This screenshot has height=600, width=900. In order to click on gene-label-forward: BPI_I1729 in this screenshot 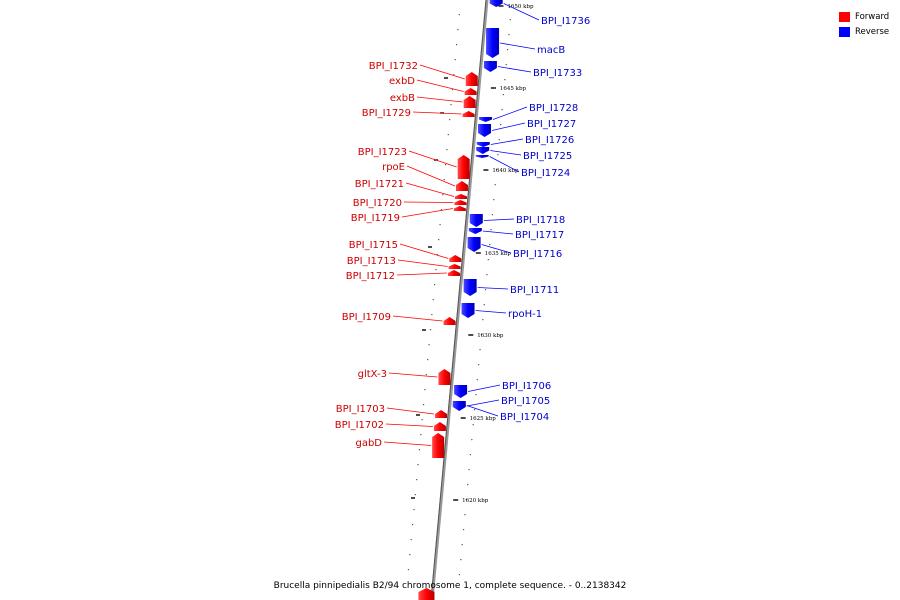, I will do `click(386, 113)`.